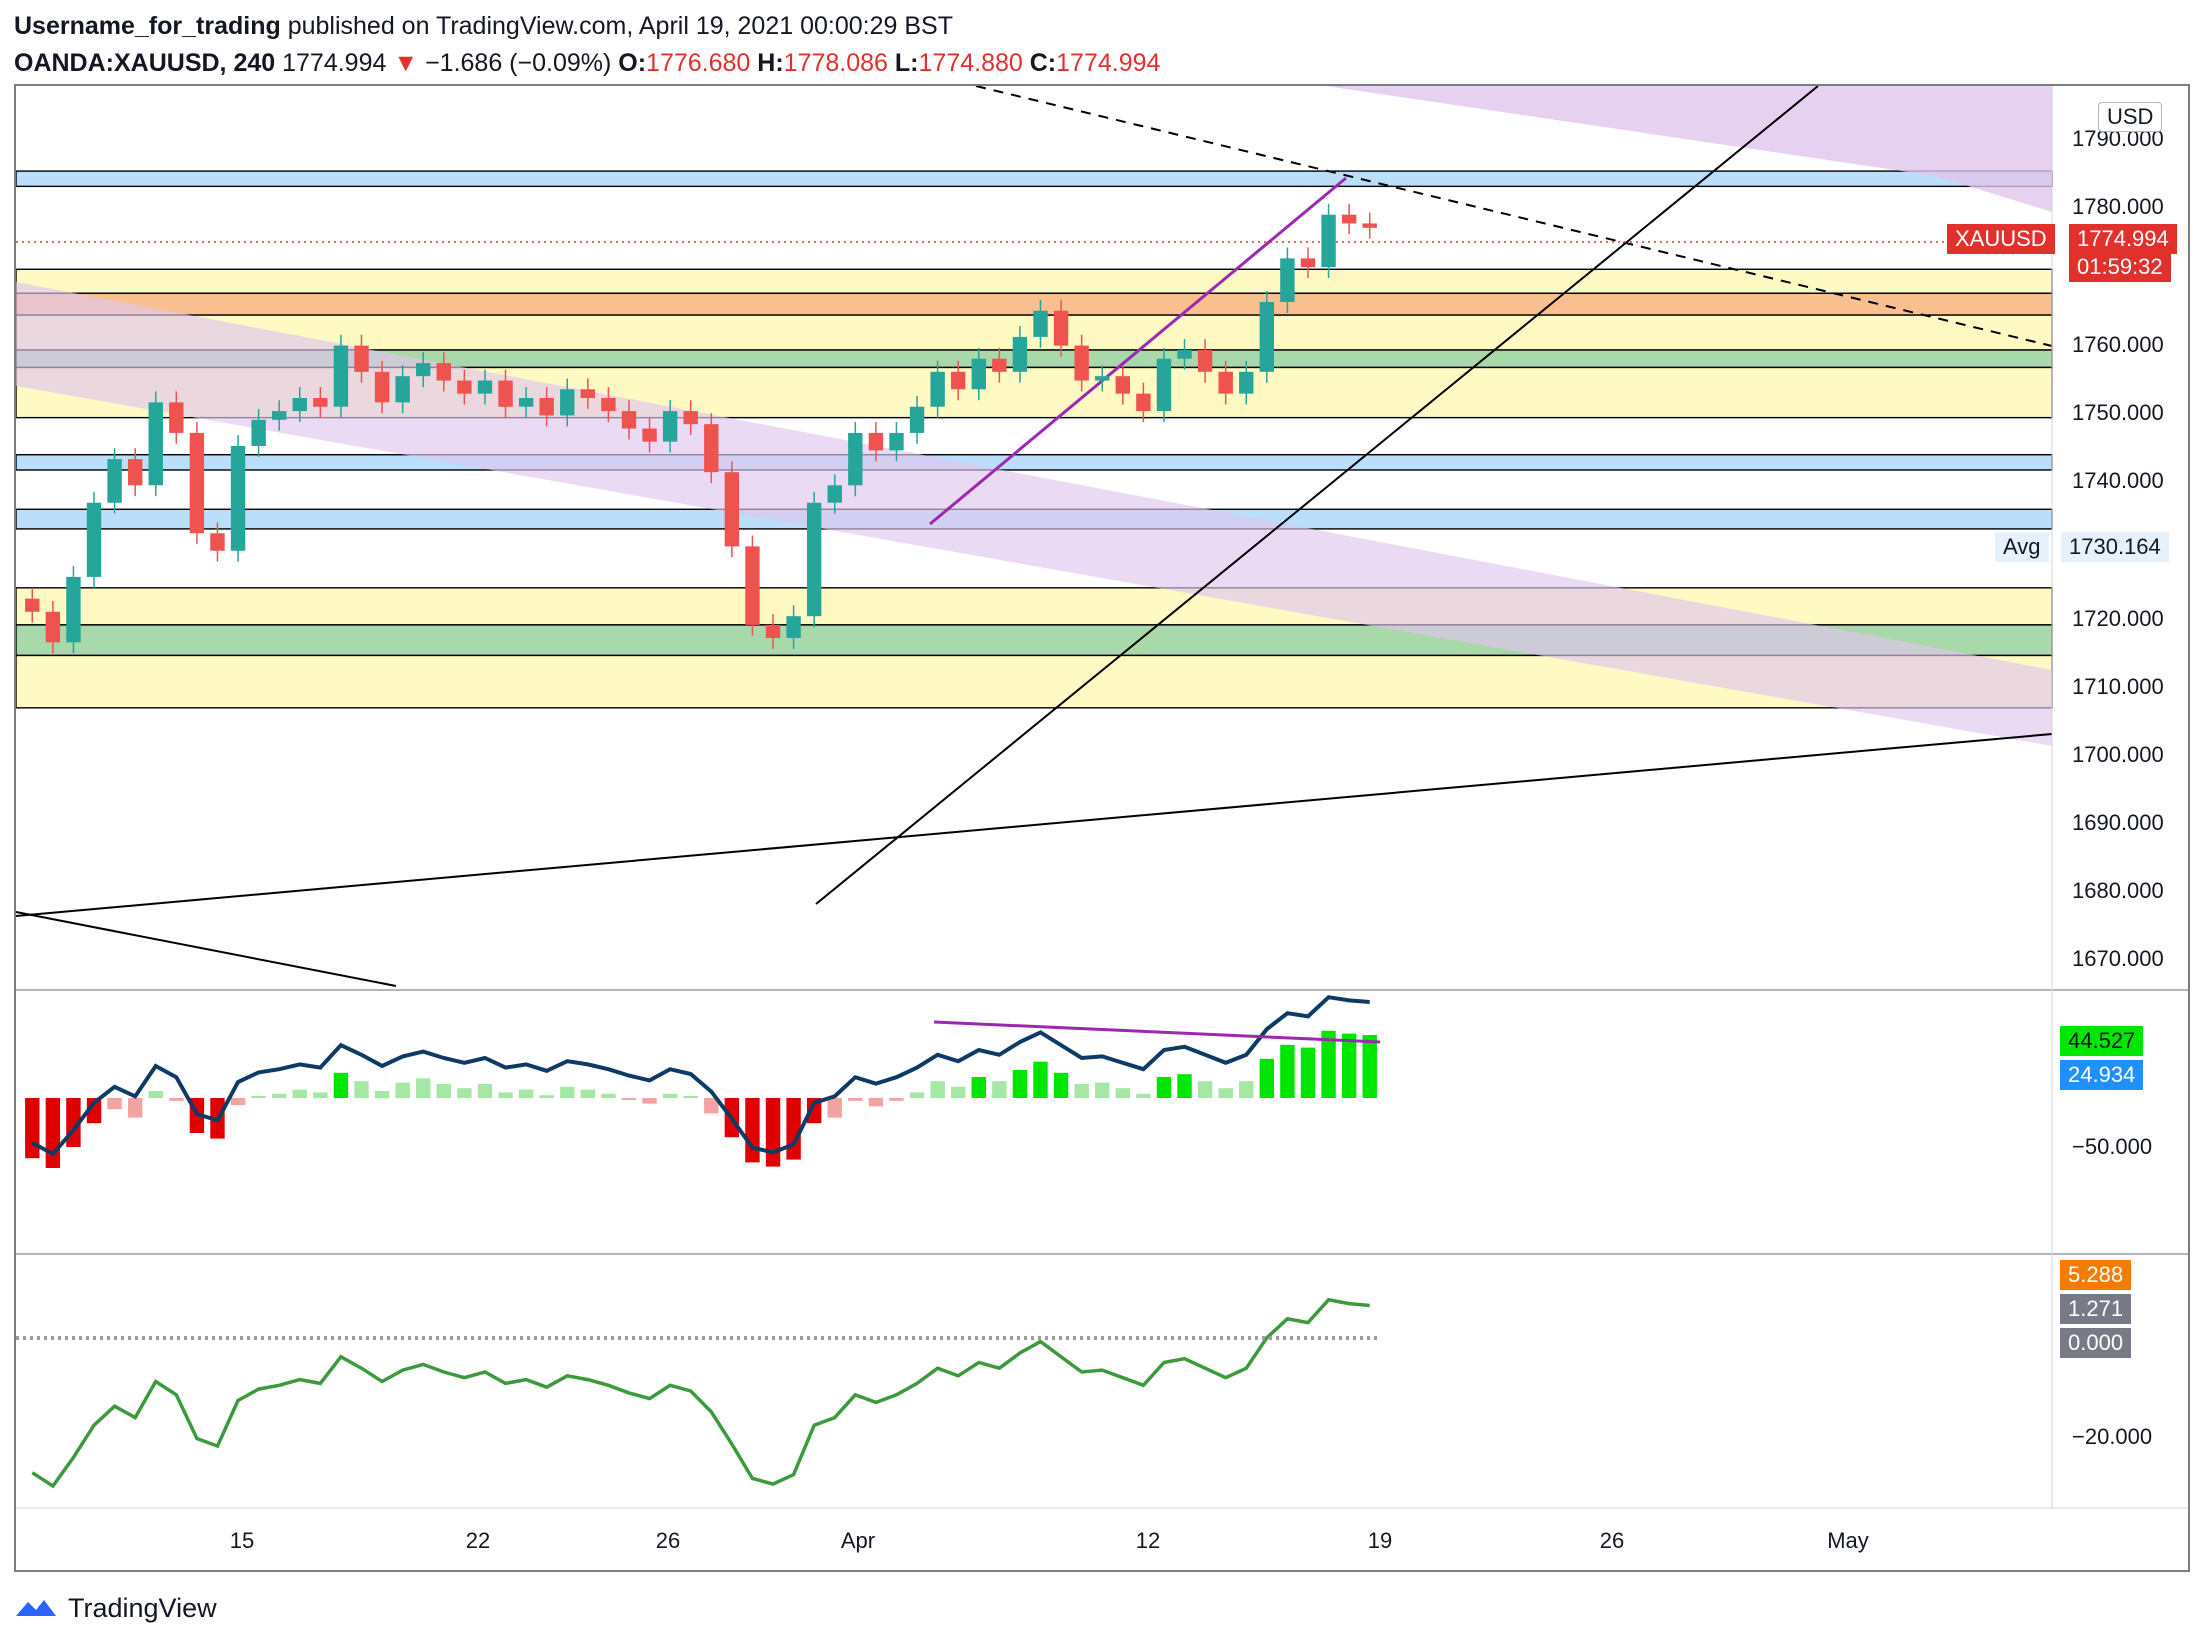  I want to click on low-label: L:, so click(906, 63).